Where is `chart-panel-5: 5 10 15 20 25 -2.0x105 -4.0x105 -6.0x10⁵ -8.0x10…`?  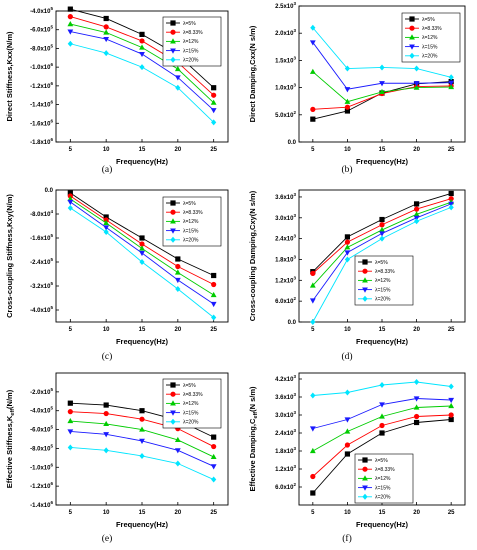 chart-panel-5: 5 10 15 20 25 -2.0x105 -4.0x105 -6.0x10⁵ -8.0x10… is located at coordinates (117, 458).